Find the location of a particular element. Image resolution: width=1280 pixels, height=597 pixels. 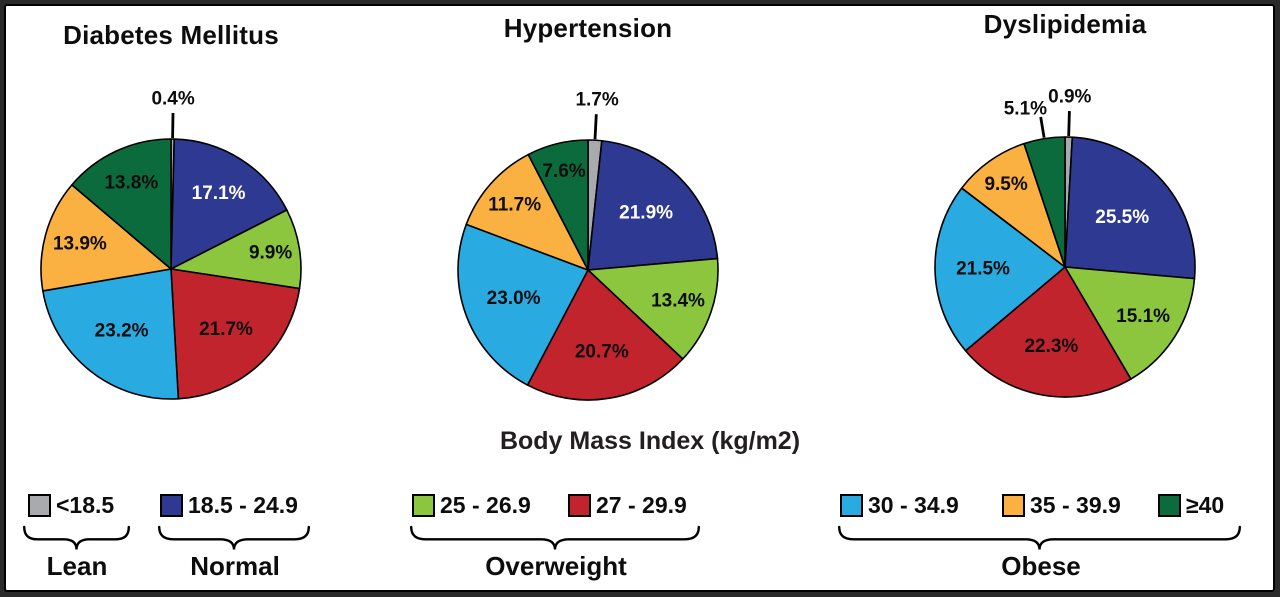

brace-obese is located at coordinates (1039, 537).